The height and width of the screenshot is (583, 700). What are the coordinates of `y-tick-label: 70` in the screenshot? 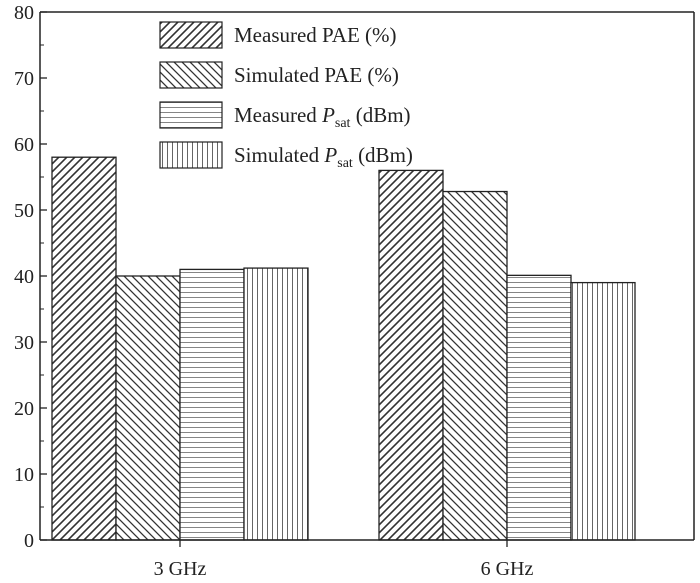 It's located at (24, 79).